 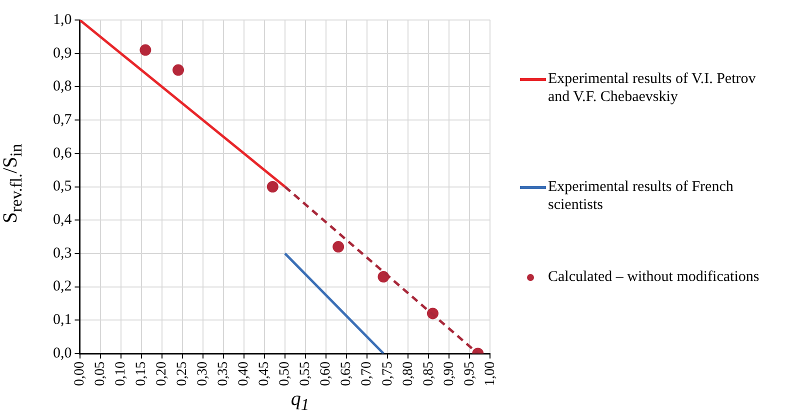 What do you see at coordinates (62, 320) in the screenshot?
I see `y-tick-label: 0,1` at bounding box center [62, 320].